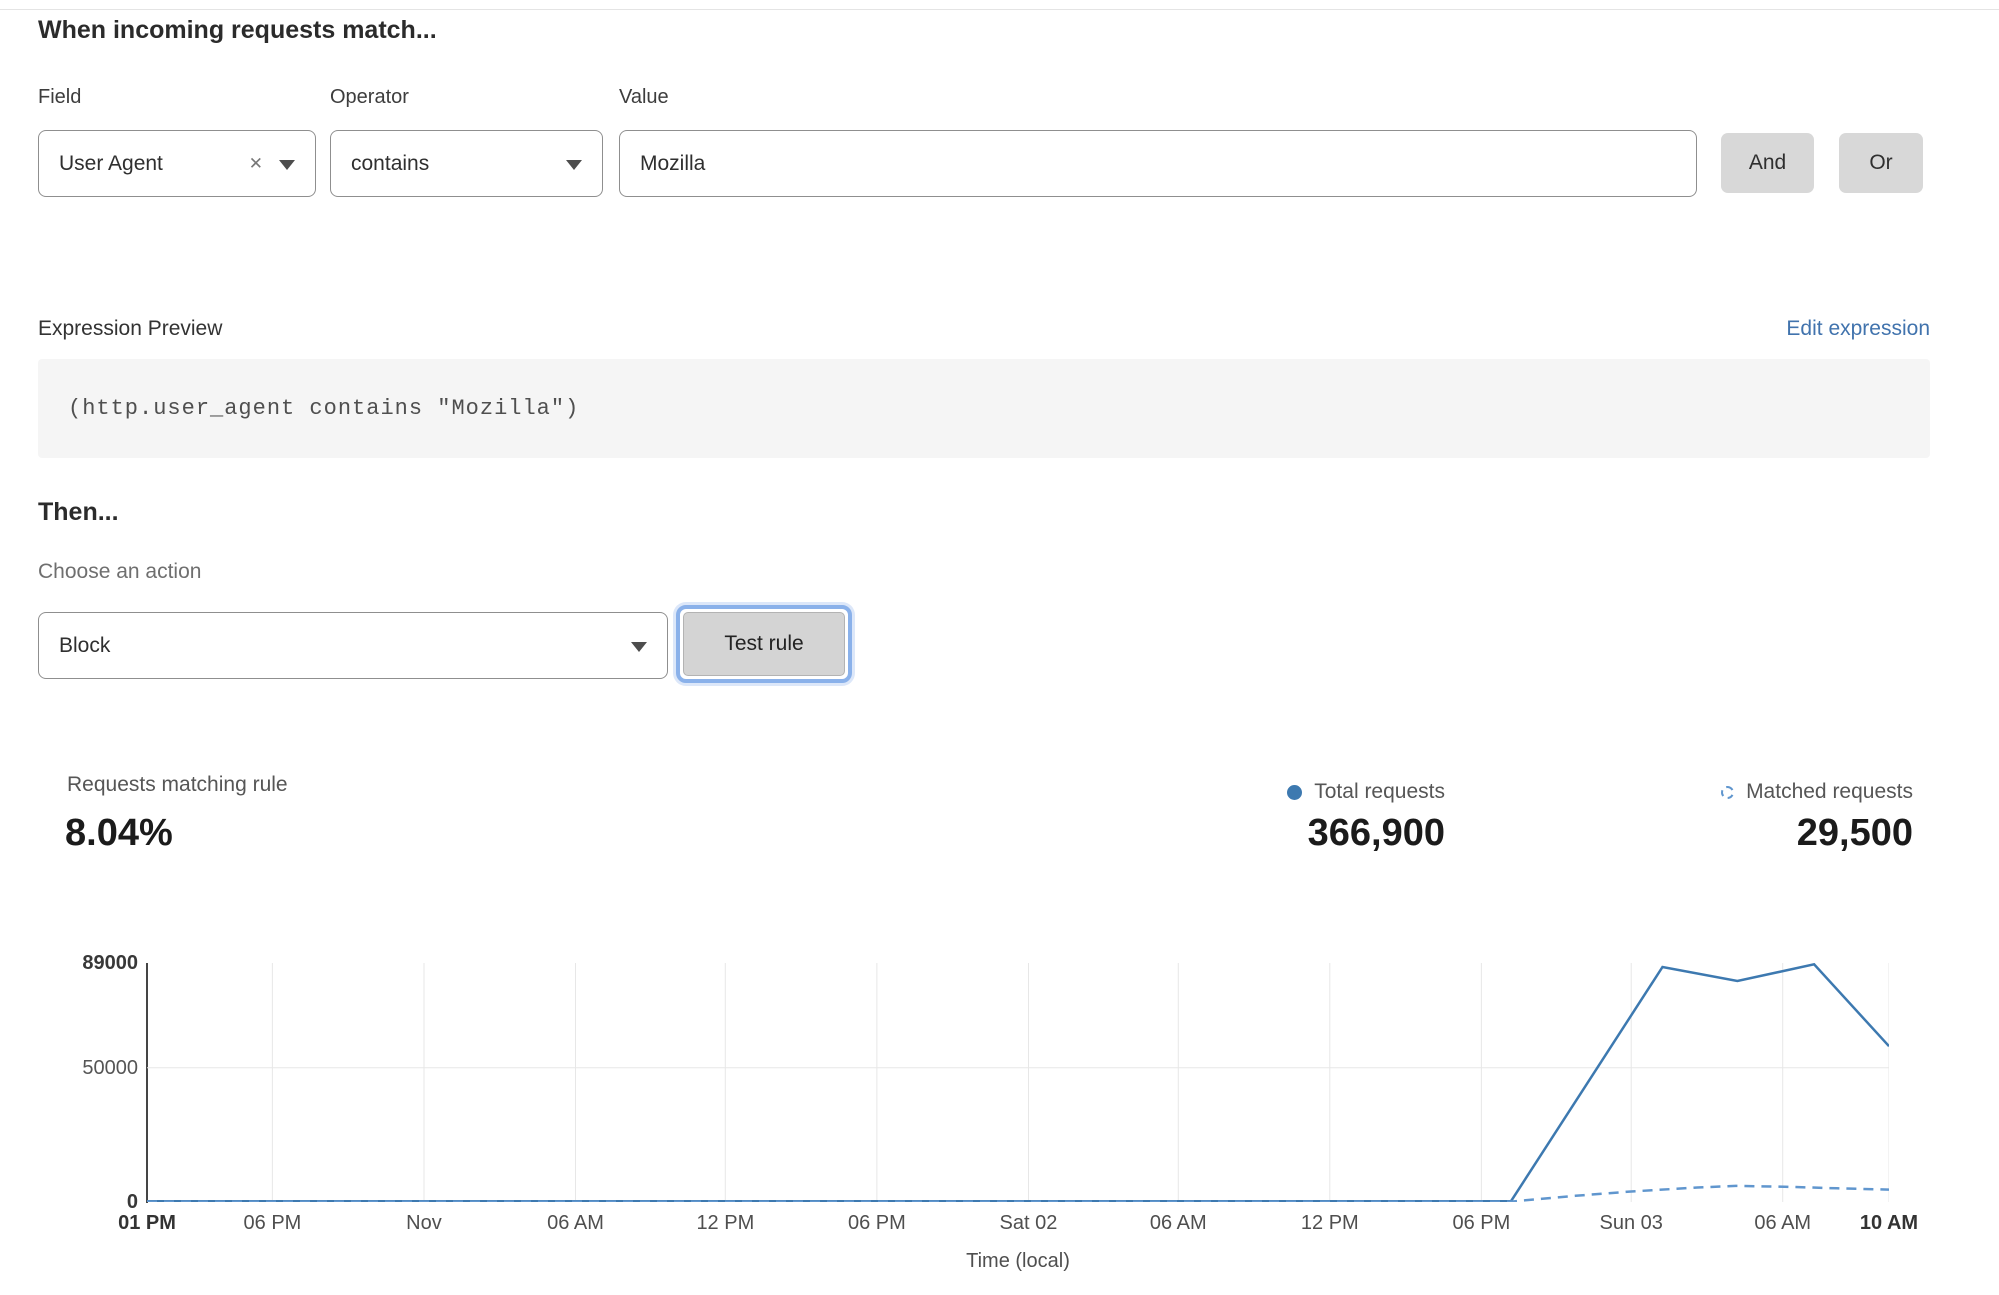  Describe the element at coordinates (130, 328) in the screenshot. I see `expression-preview-label: Expression Preview` at that location.